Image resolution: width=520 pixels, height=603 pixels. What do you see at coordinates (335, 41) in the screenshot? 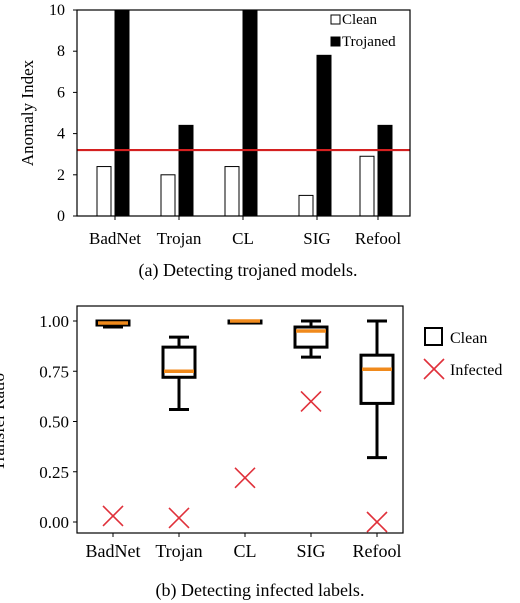
I see `legend-swatch-trojaned` at bounding box center [335, 41].